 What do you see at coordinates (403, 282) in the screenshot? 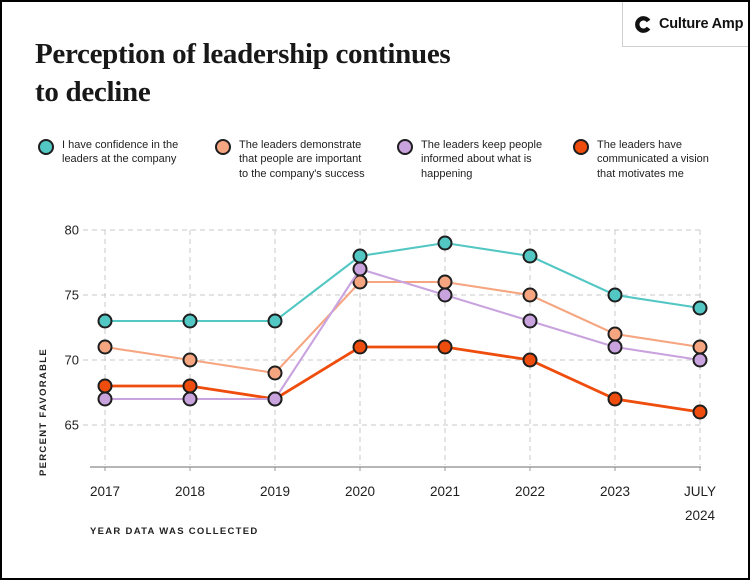
I see `series-line-confidence` at bounding box center [403, 282].